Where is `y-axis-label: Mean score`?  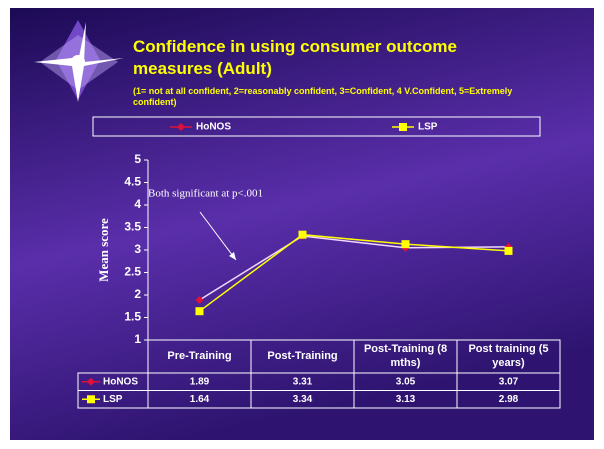 y-axis-label: Mean score is located at coordinates (103, 250).